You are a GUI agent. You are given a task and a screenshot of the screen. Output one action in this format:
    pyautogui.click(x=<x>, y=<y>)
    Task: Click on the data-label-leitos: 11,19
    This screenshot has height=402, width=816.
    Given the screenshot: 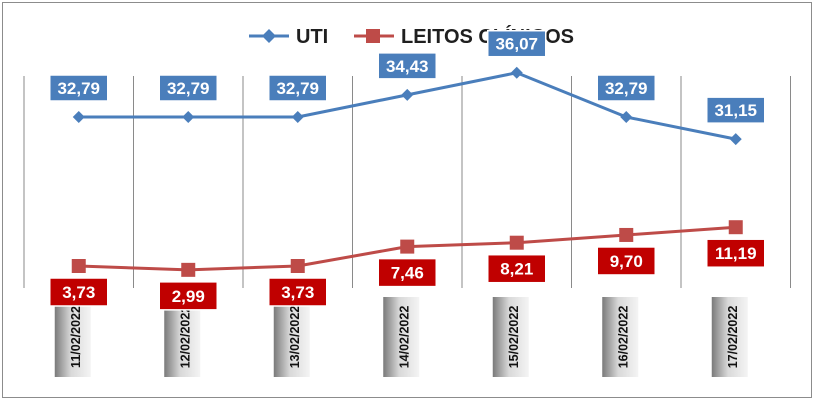 What is the action you would take?
    pyautogui.click(x=736, y=253)
    